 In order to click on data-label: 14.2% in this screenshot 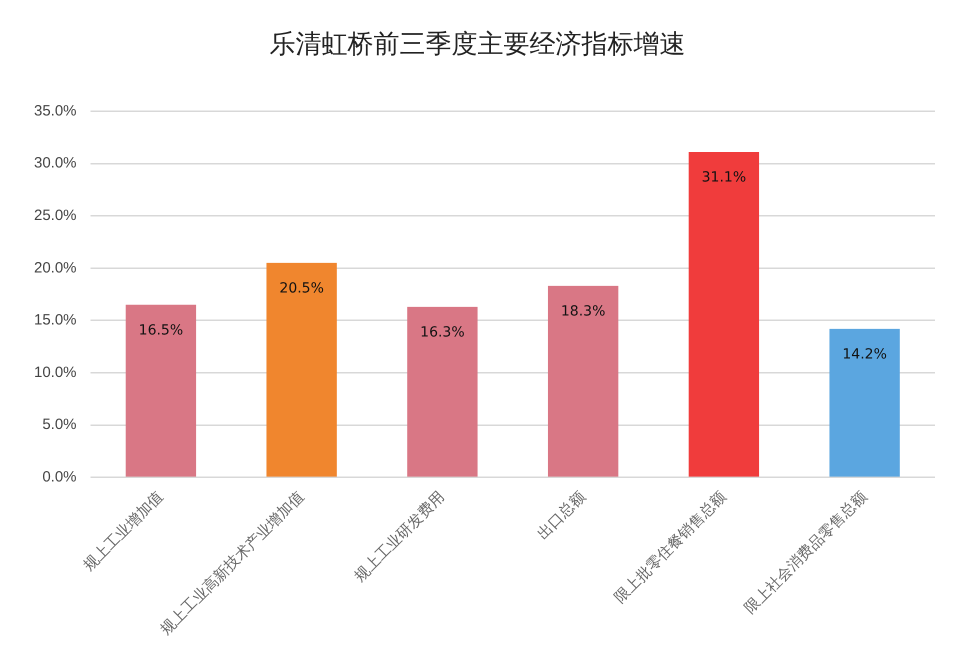, I will do `click(864, 354)`.